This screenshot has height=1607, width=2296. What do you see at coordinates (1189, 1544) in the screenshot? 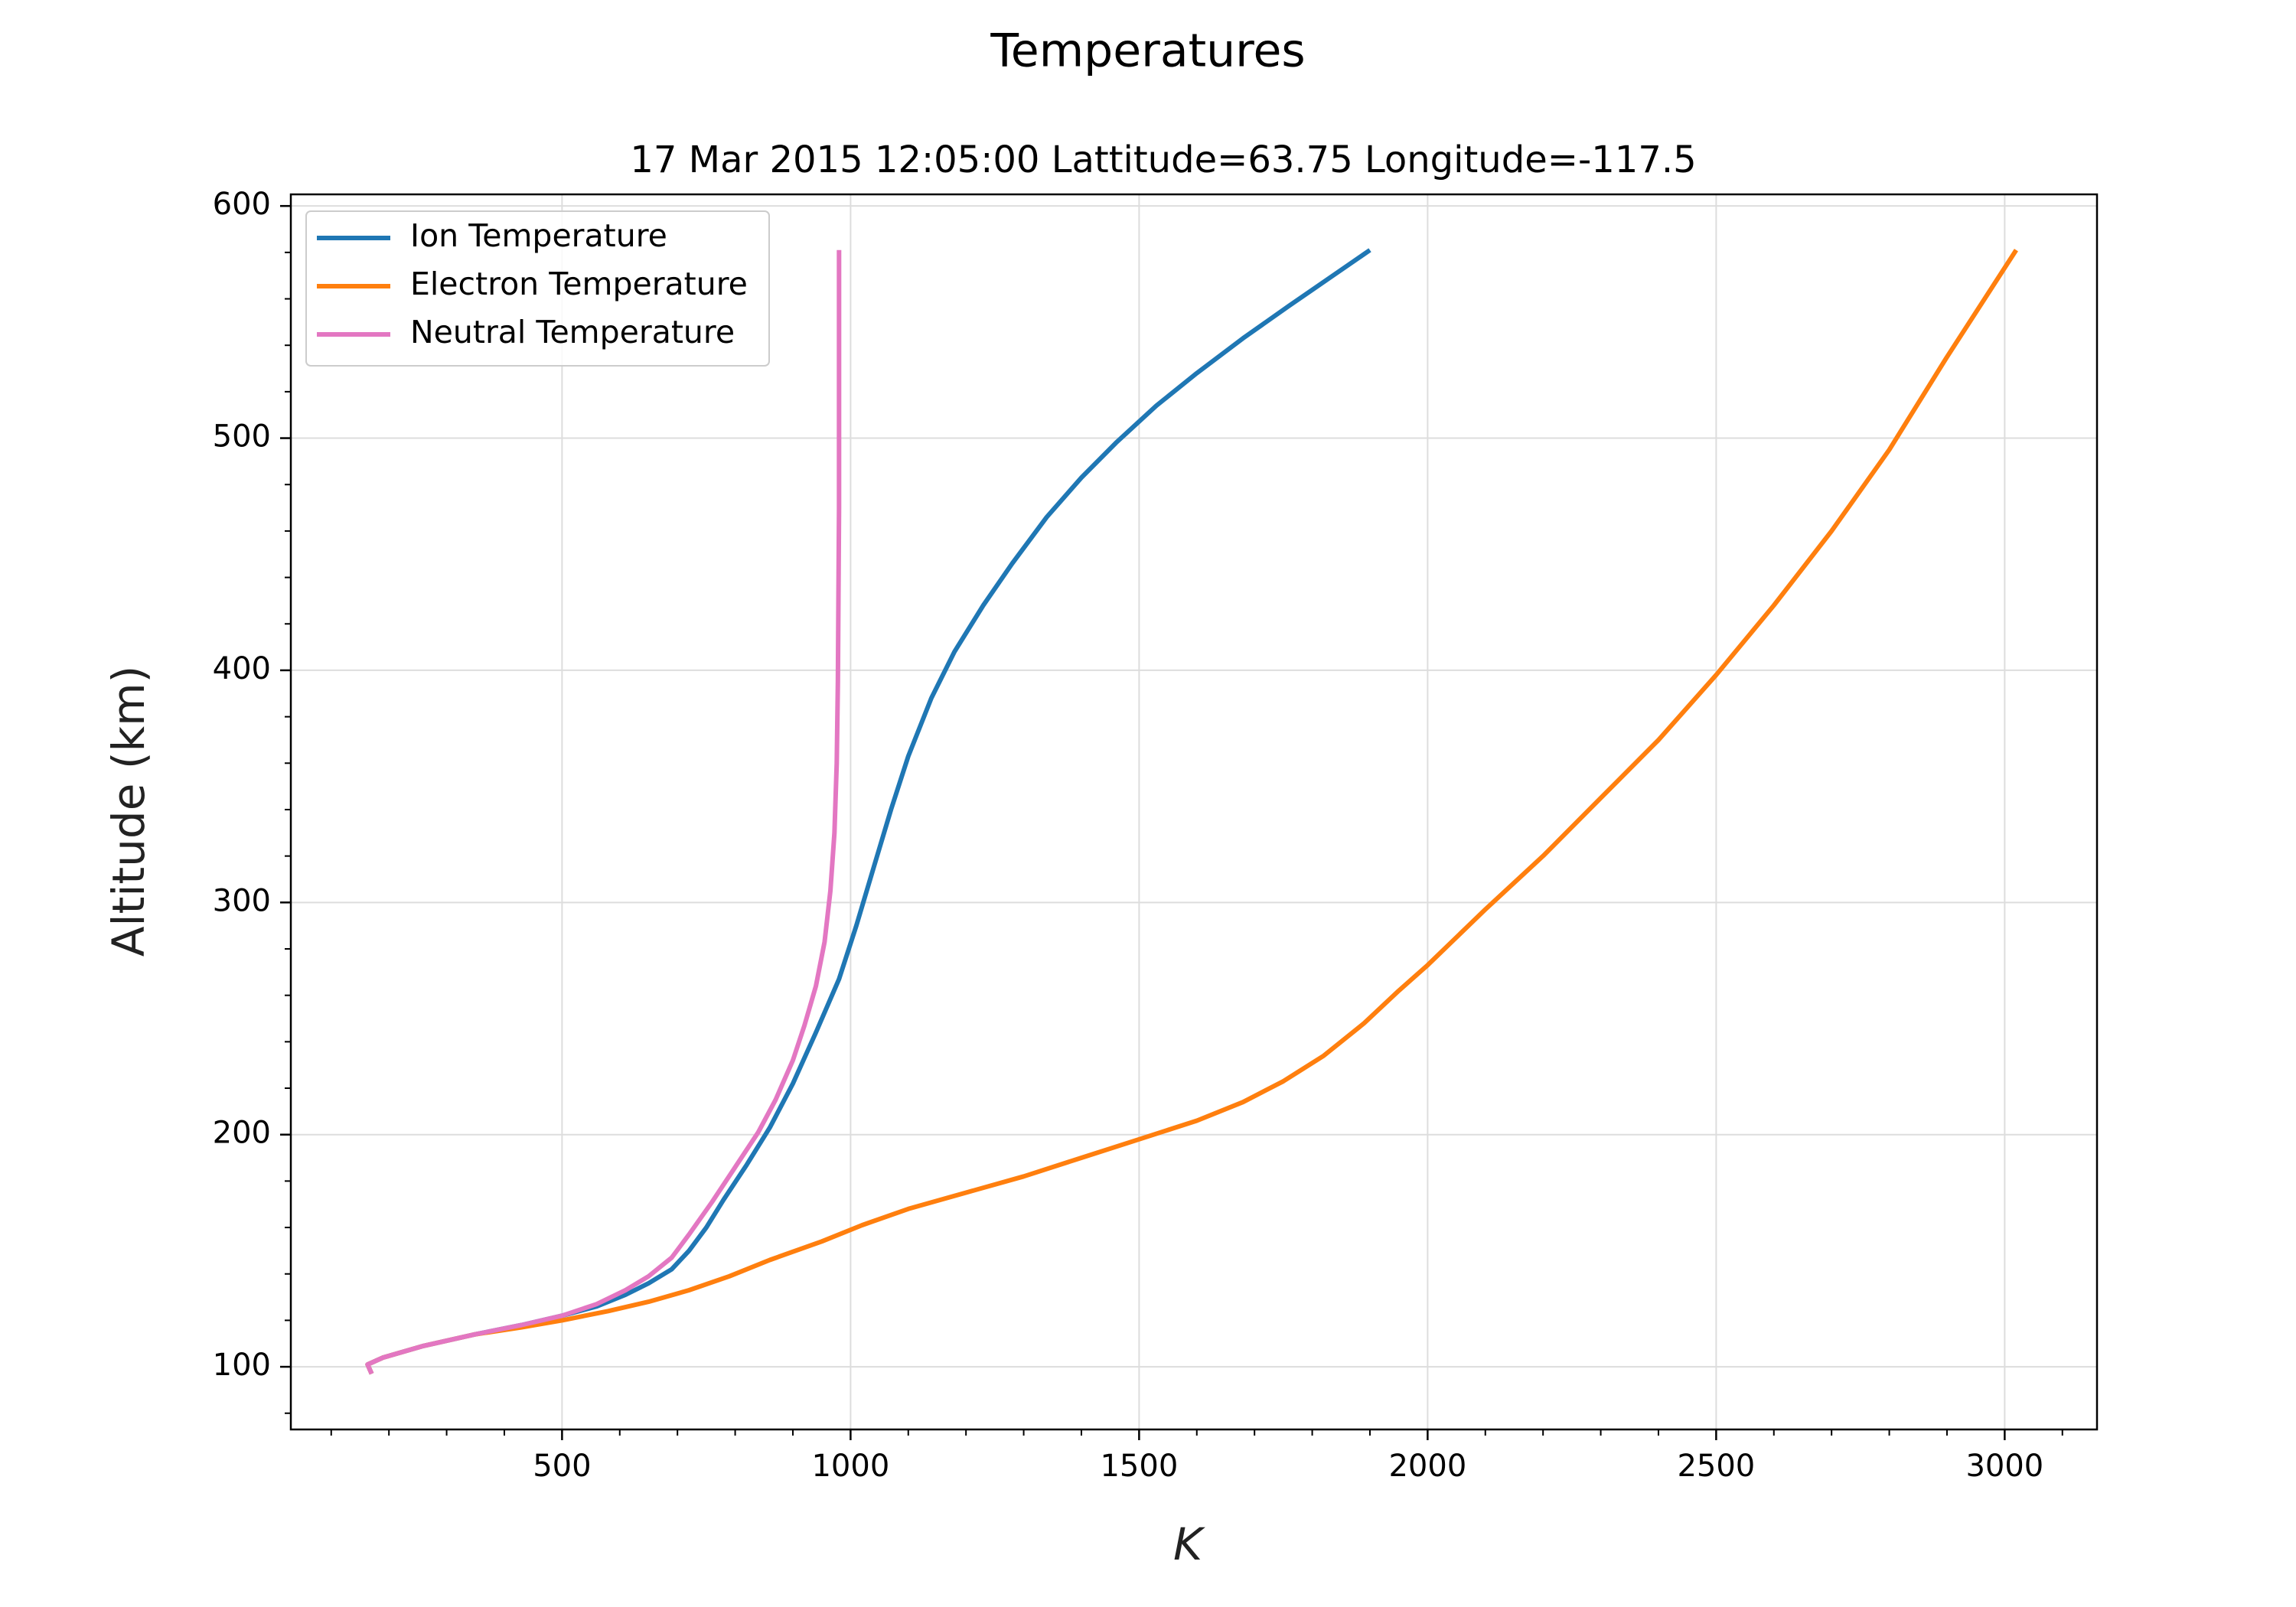
I see `x-axis-label: K` at bounding box center [1189, 1544].